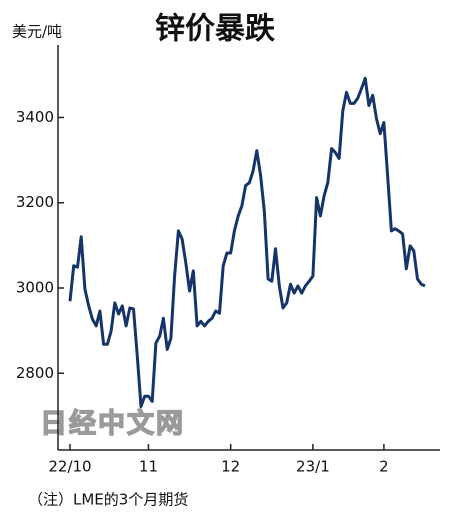 This screenshot has width=450, height=522. What do you see at coordinates (108, 500) in the screenshot?
I see `note: （注）LME的3个月期货` at bounding box center [108, 500].